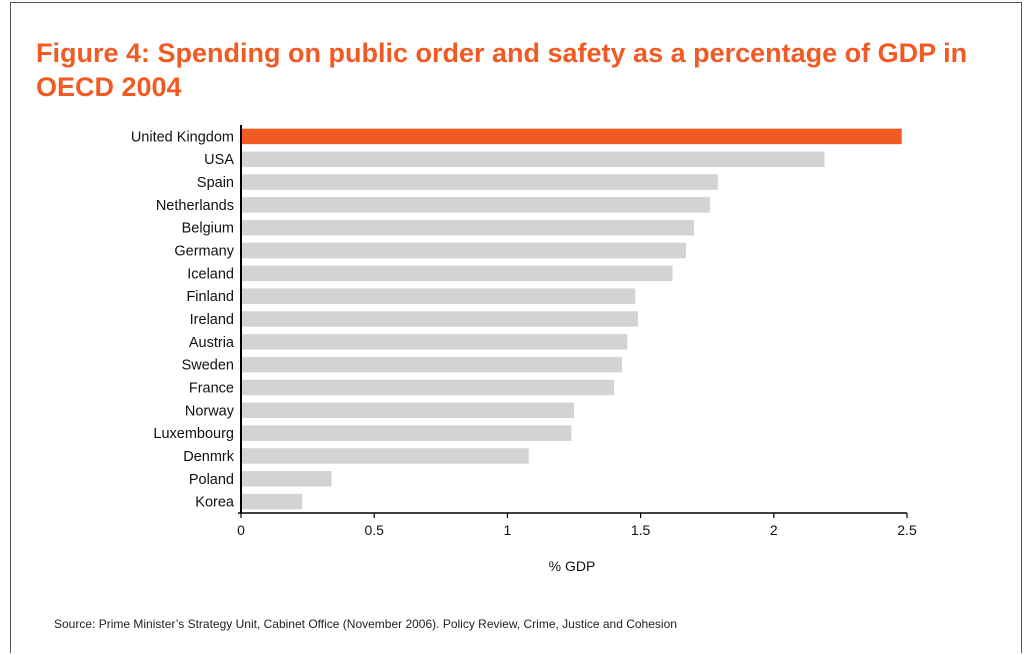 The width and height of the screenshot is (1024, 655). What do you see at coordinates (204, 252) in the screenshot?
I see `category-label: Germany` at bounding box center [204, 252].